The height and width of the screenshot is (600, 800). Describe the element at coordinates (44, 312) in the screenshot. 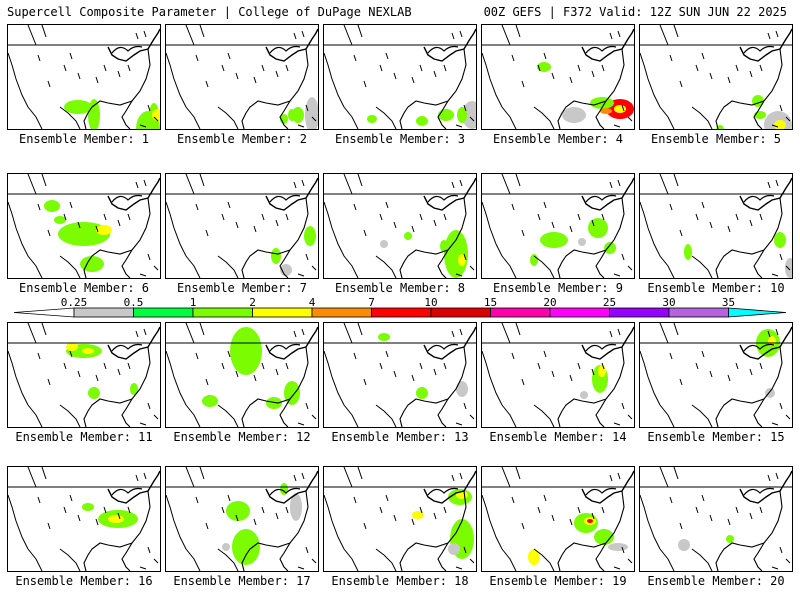

I see `colorbar-left-arrow` at that location.